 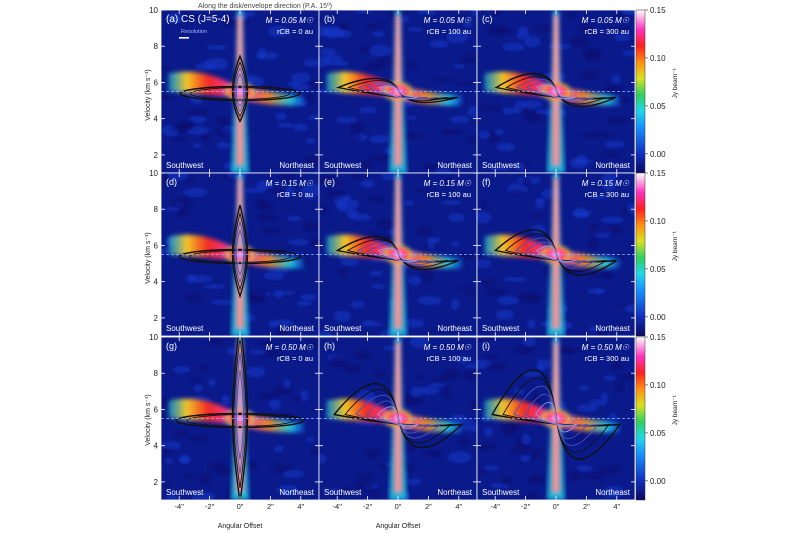 I want to click on resolution-bar, so click(x=184, y=38).